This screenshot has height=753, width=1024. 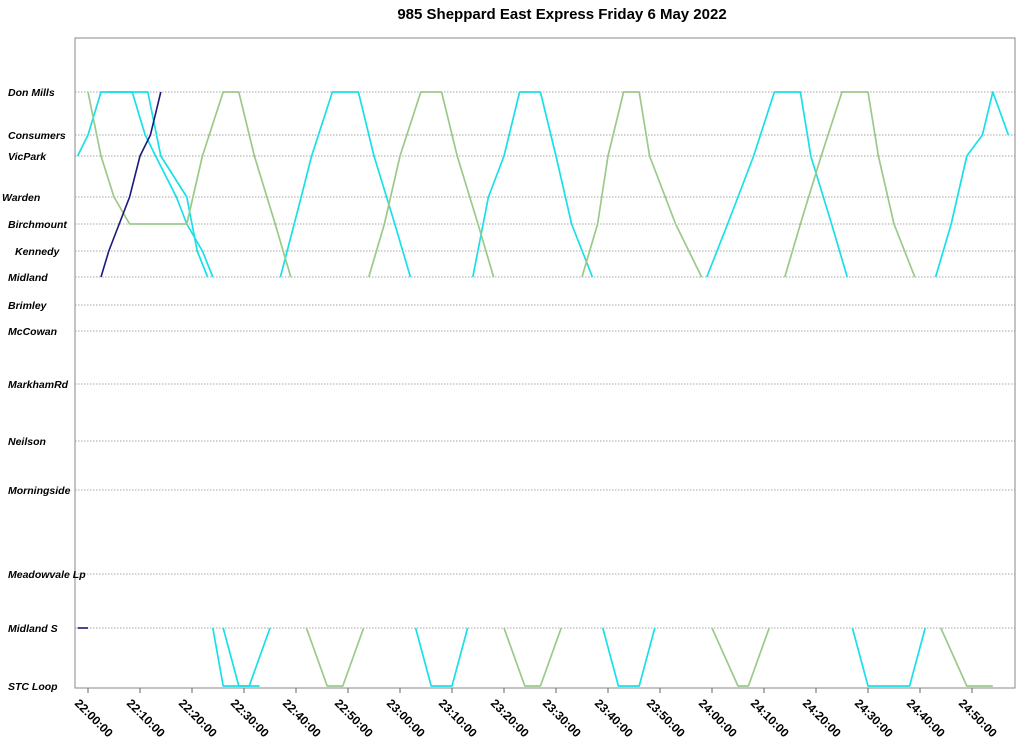 I want to click on x-tick-label: 23:10:00, so click(x=458, y=718).